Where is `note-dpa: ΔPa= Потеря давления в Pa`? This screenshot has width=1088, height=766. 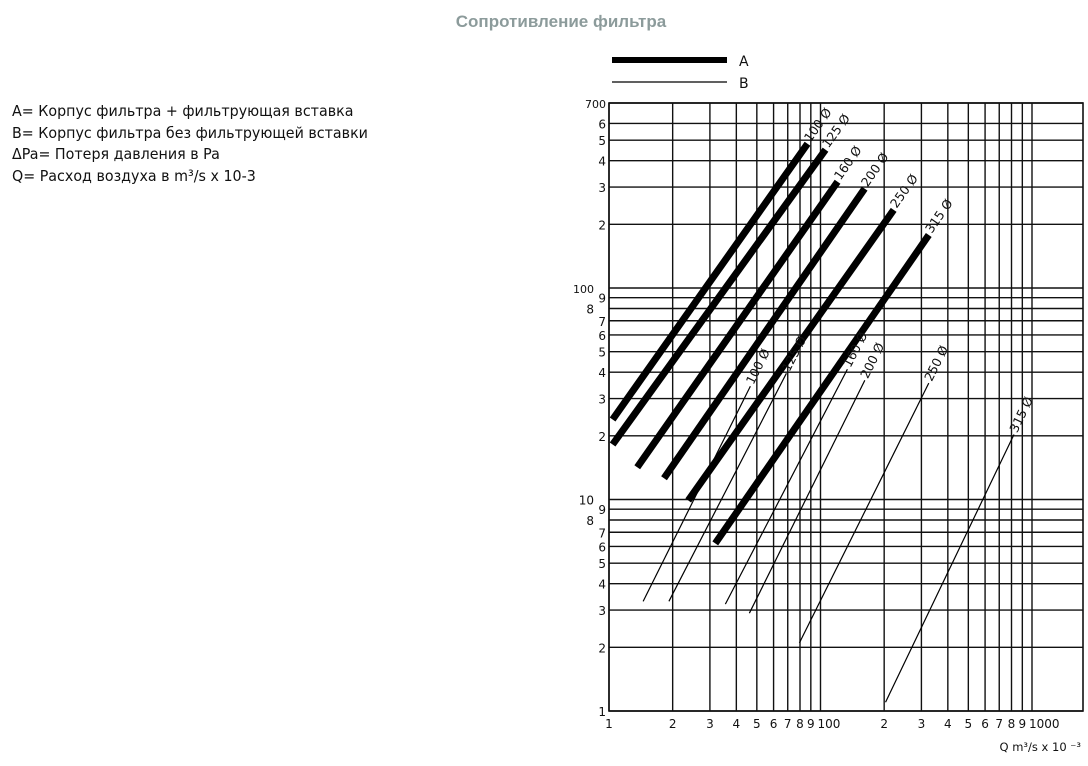 note-dpa: ΔPa= Потеря давления в Pa is located at coordinates (116, 154).